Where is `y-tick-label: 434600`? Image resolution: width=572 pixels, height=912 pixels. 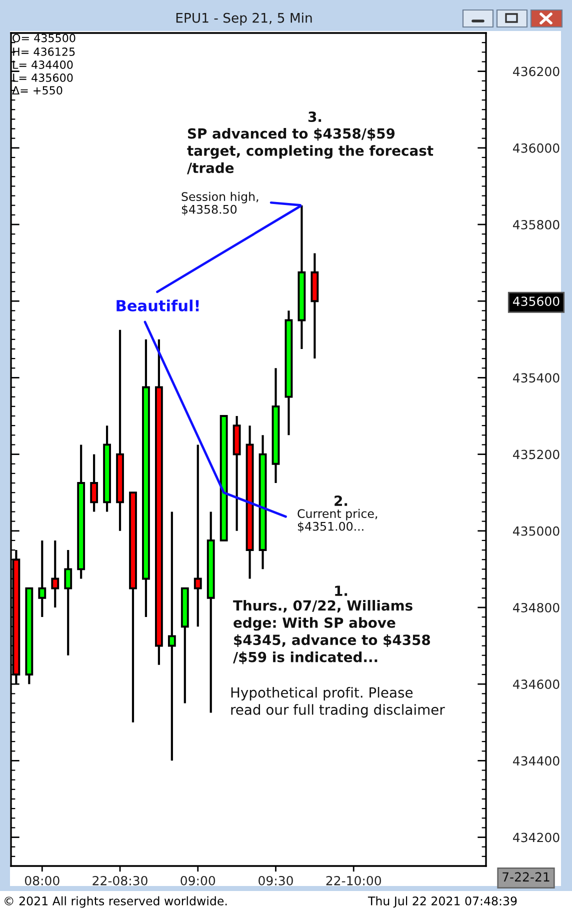
y-tick-label: 434600 is located at coordinates (536, 685).